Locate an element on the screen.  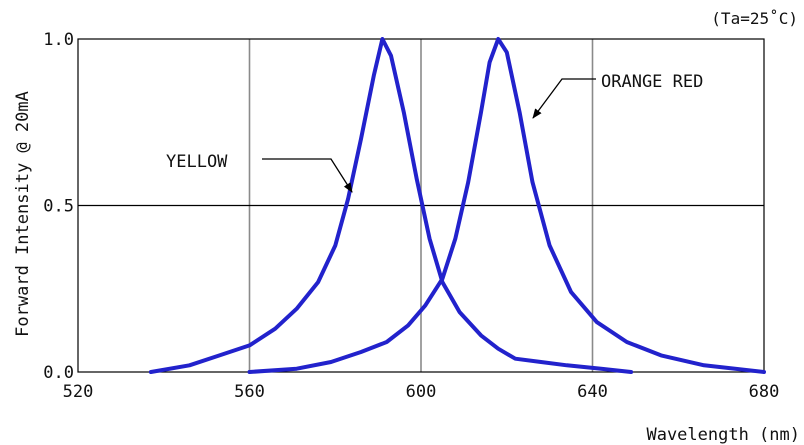
y-tick-label-0: 0.0 is located at coordinates (58, 373).